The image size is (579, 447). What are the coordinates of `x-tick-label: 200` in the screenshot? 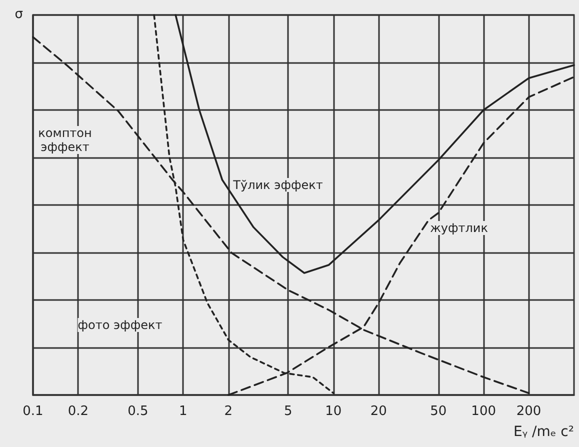 It's located at (529, 411).